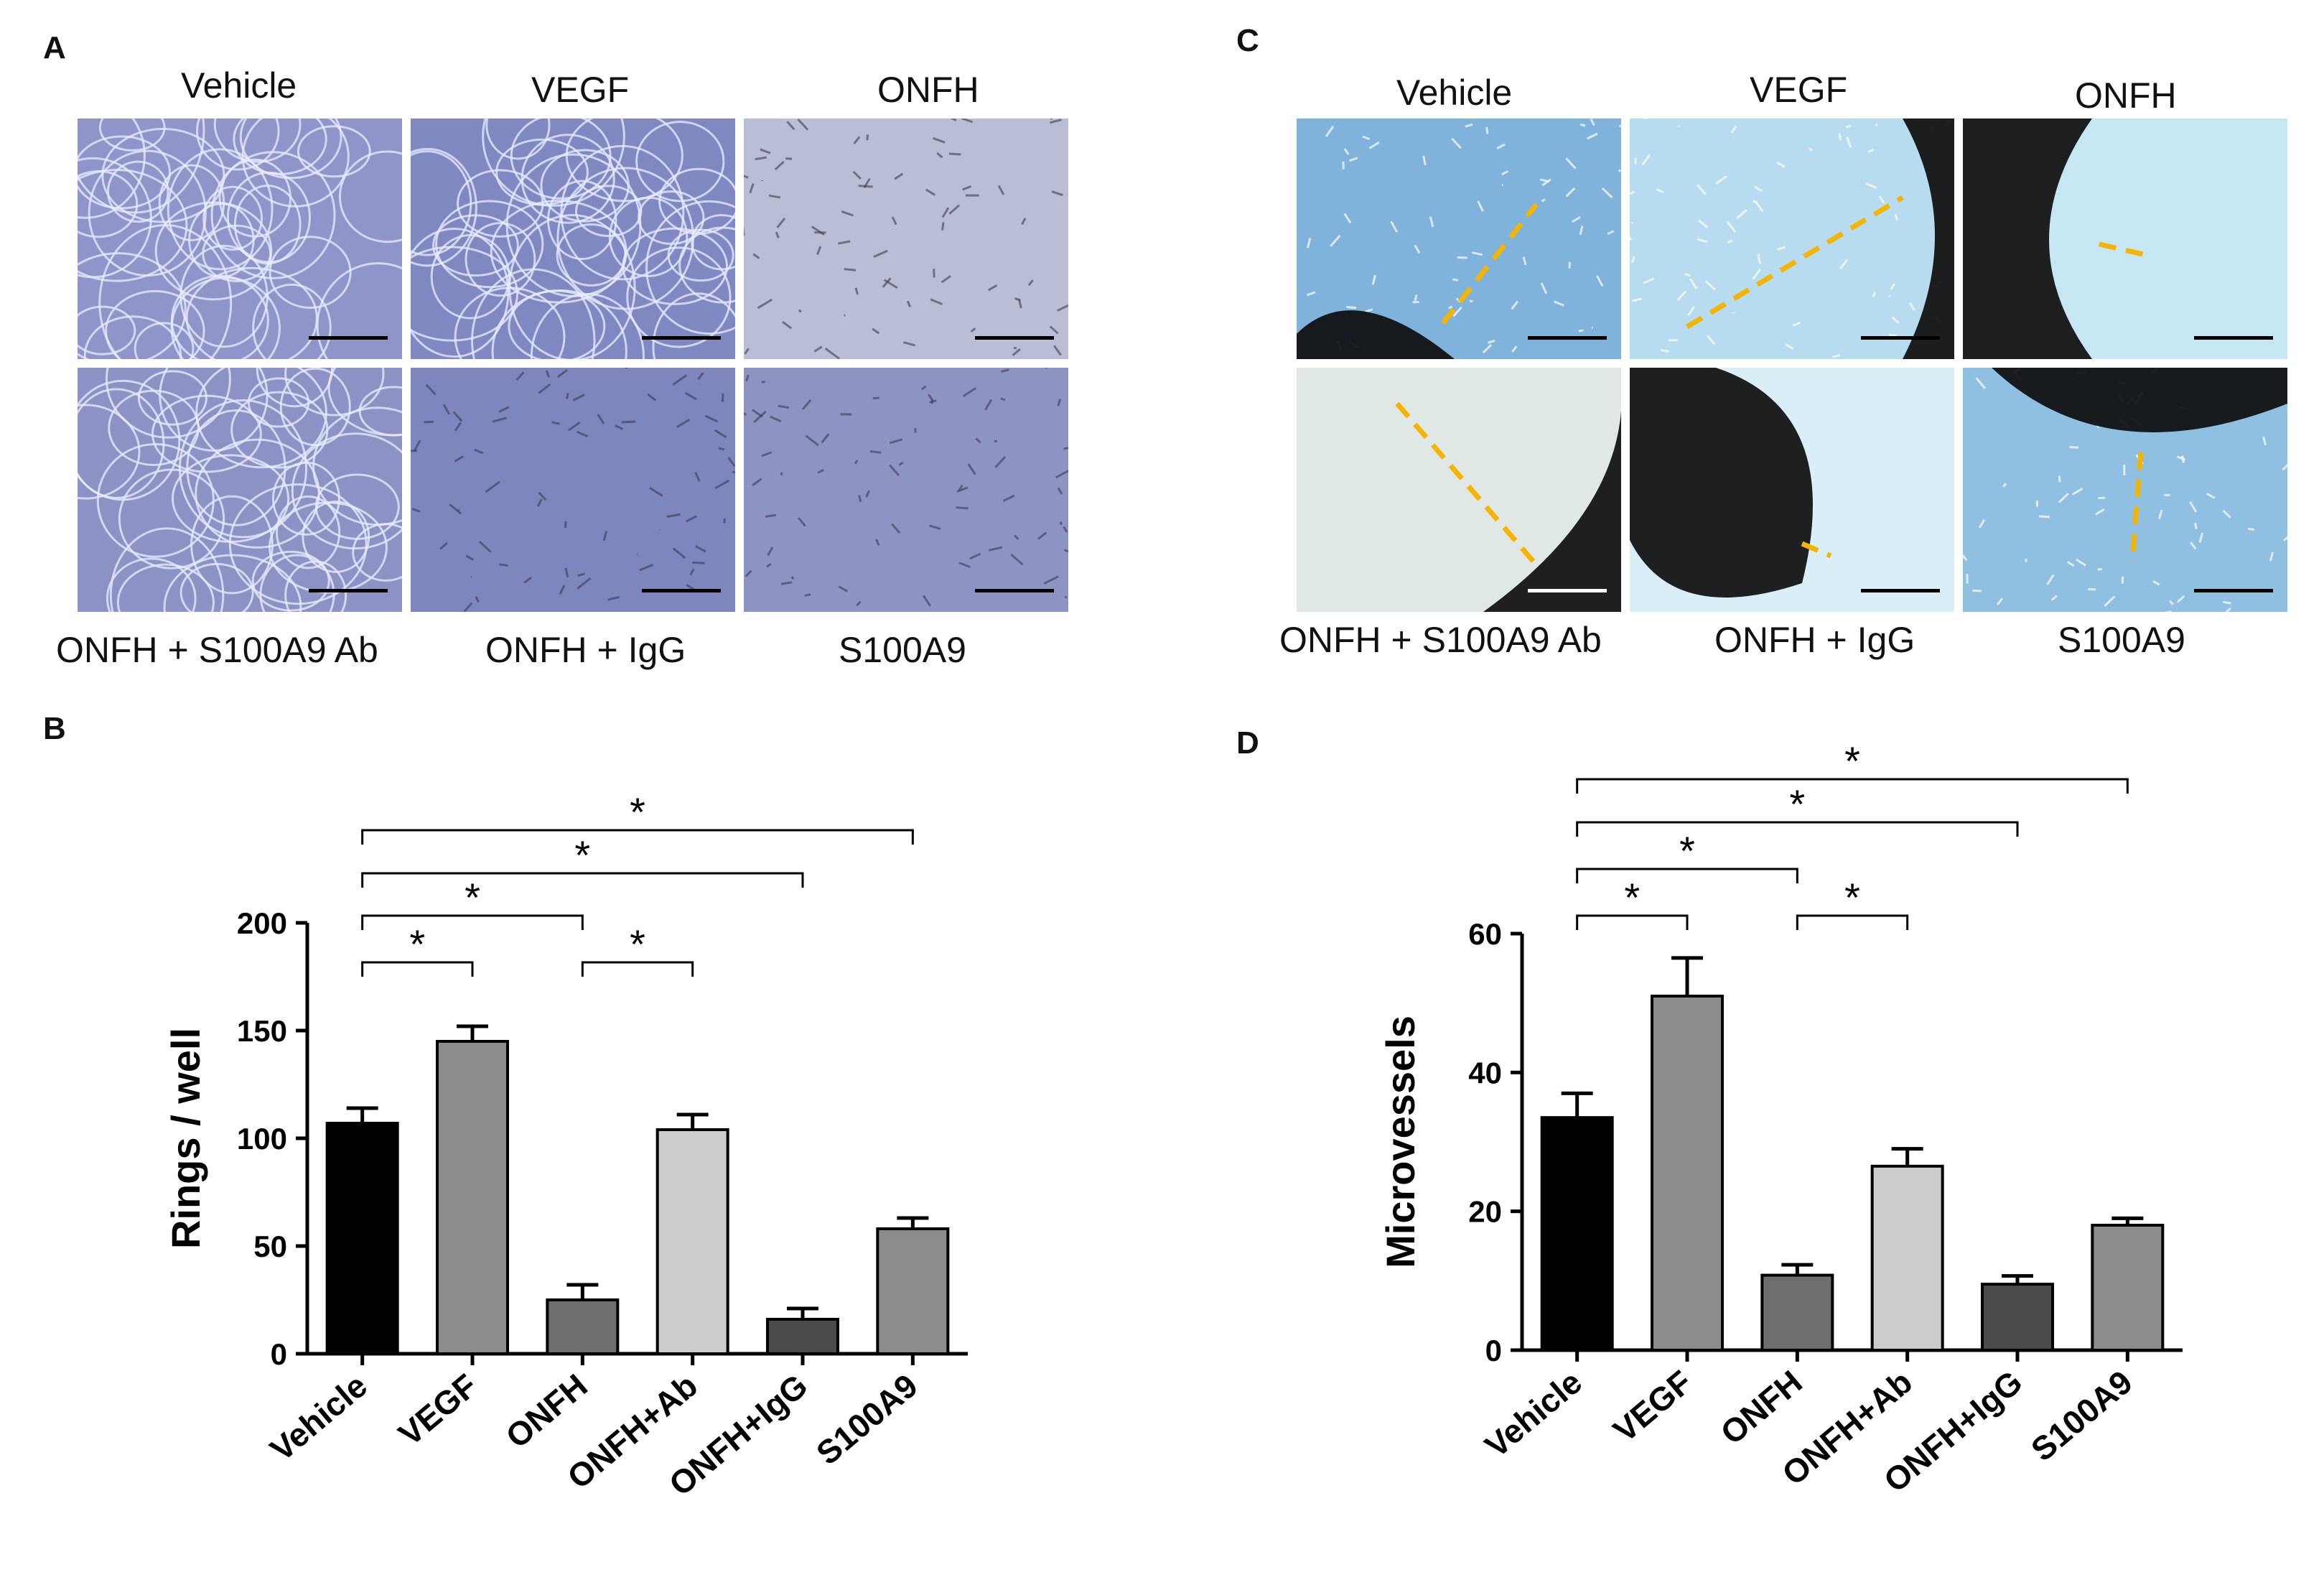  Describe the element at coordinates (54, 728) in the screenshot. I see `panel-letter-b: B` at that location.